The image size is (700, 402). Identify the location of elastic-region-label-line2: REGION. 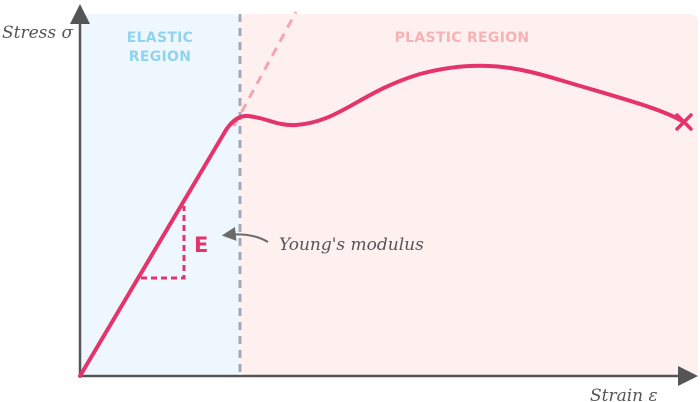
(160, 57).